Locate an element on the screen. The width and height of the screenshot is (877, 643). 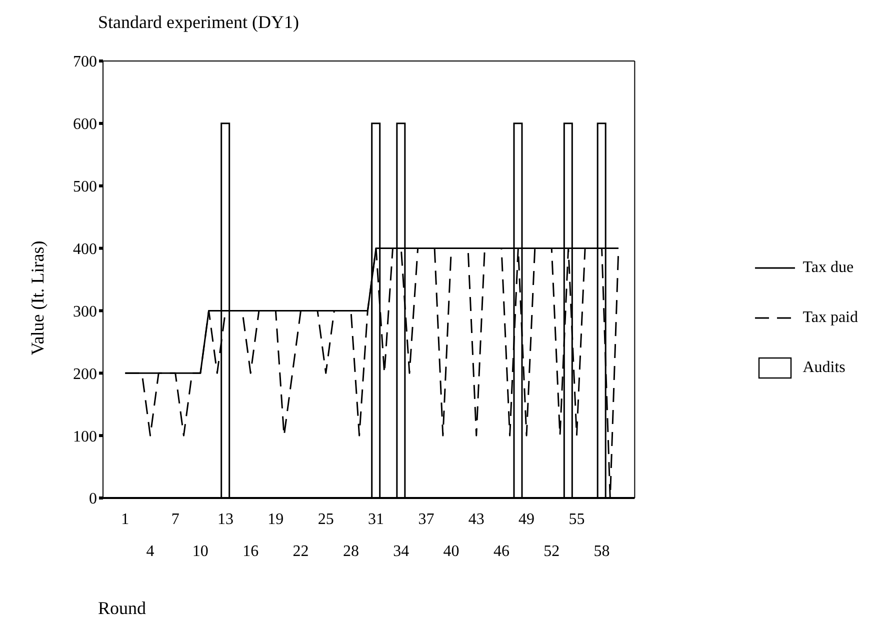
legend-label: Audits is located at coordinates (824, 368).